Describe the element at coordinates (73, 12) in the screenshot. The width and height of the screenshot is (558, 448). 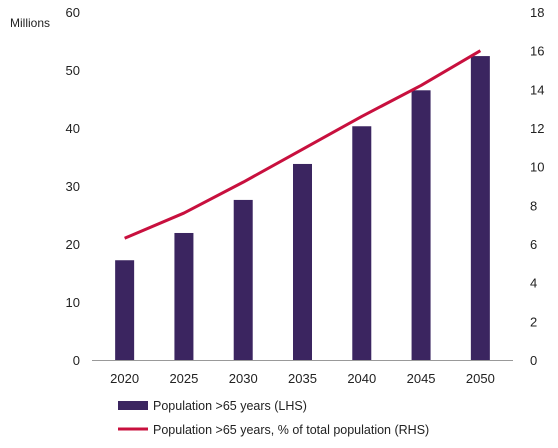
I see `left-tick-label: 60` at that location.